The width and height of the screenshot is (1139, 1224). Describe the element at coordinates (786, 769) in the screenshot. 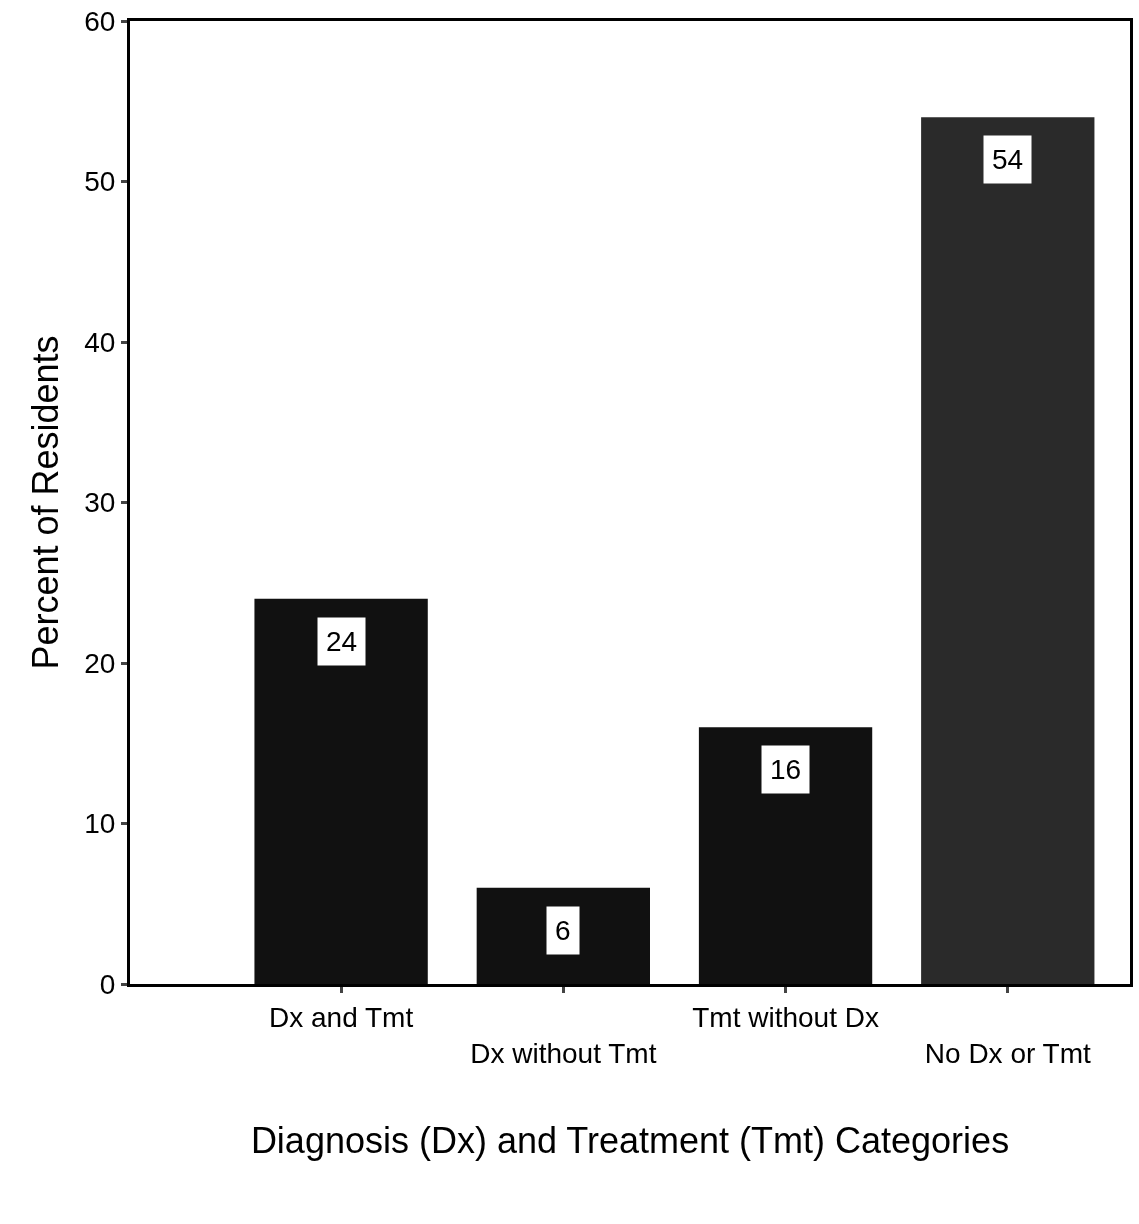

I see `data-label: 16` at that location.